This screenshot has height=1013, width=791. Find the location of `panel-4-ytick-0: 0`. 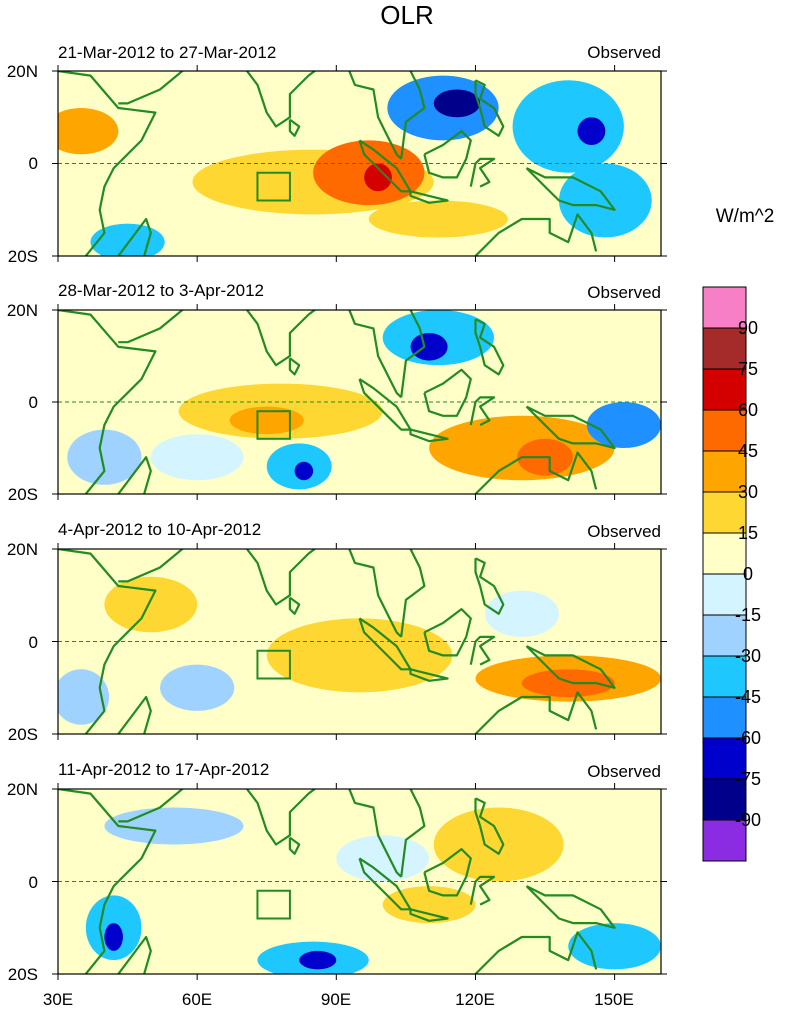

panel-4-ytick-0: 0 is located at coordinates (33, 882).